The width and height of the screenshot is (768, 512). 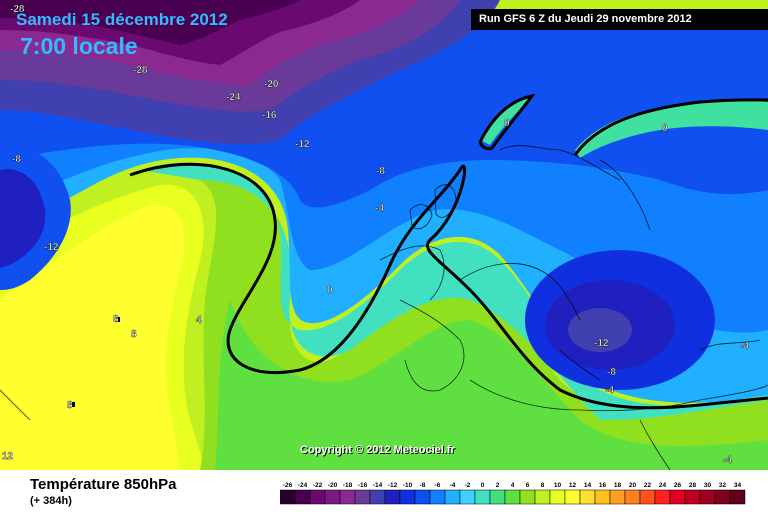 I want to click on copyright: Copyright © 2012 Meteociel.fr, so click(x=377, y=450).